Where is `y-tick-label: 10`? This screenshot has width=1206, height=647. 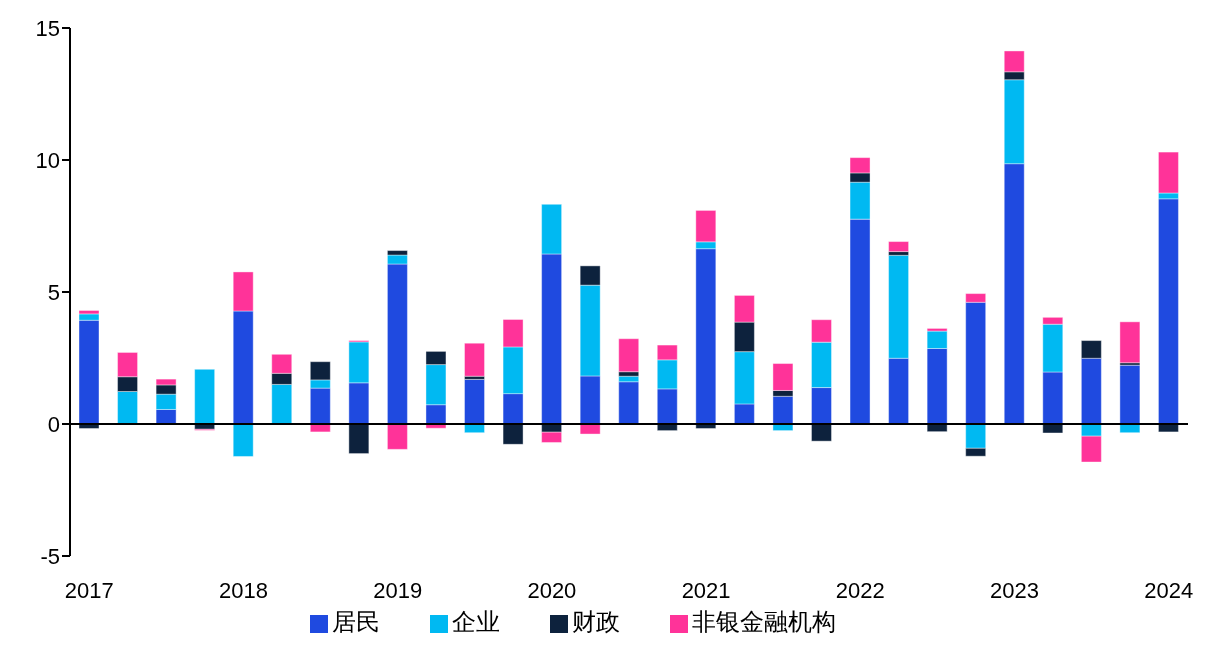 y-tick-label: 10 is located at coordinates (47, 160).